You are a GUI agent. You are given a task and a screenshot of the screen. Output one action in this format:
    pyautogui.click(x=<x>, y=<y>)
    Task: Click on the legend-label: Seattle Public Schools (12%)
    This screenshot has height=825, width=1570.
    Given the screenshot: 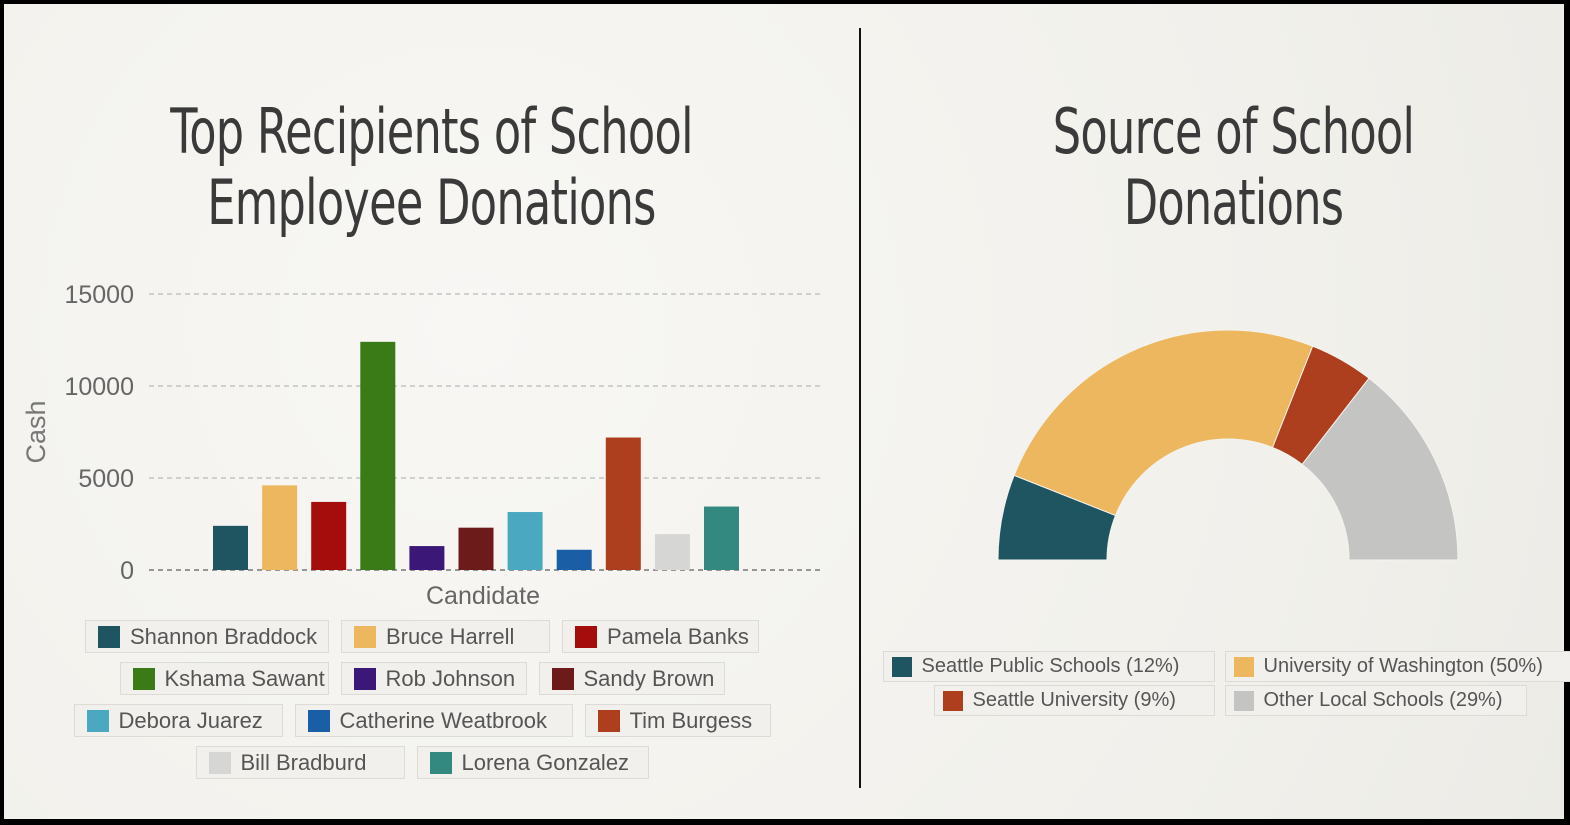 What is the action you would take?
    pyautogui.click(x=1050, y=666)
    